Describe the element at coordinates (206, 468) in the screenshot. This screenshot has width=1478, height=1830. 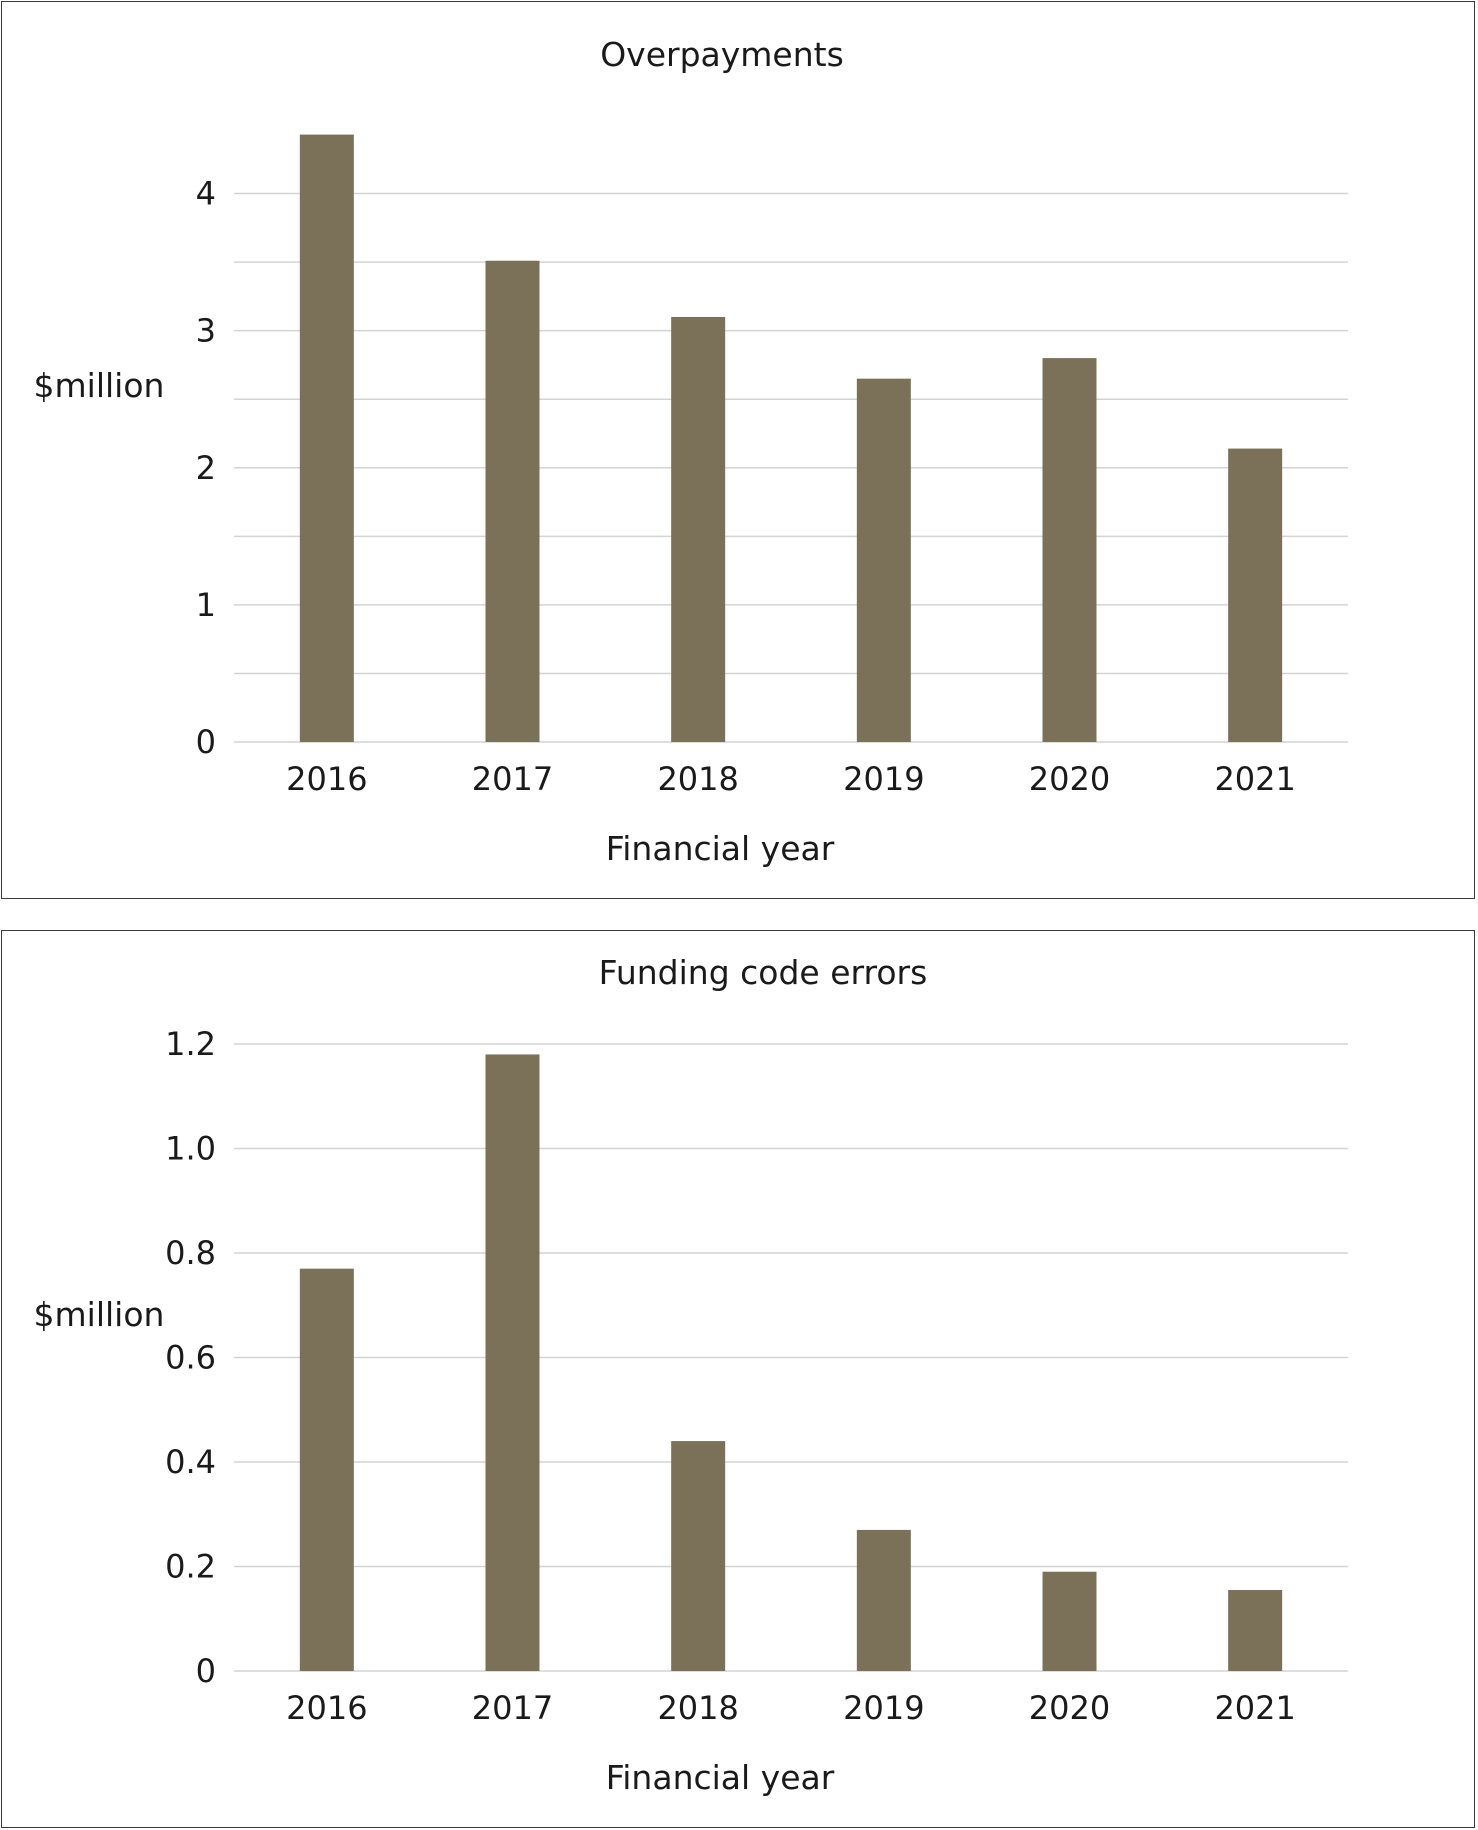
I see `y-tick-label: 2` at that location.